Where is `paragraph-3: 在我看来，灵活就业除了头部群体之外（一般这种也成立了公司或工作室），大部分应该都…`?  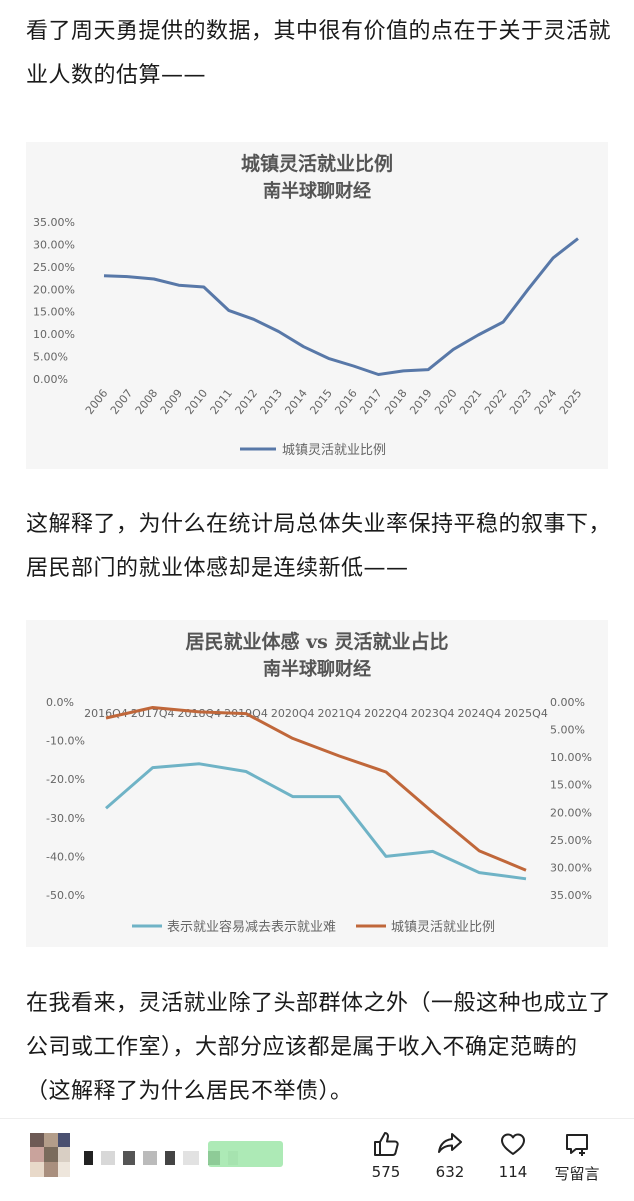 paragraph-3: 在我看来，灵活就业除了头部群体之外（一般这种也成立了公司或工作室），大部分应该都… is located at coordinates (319, 1047).